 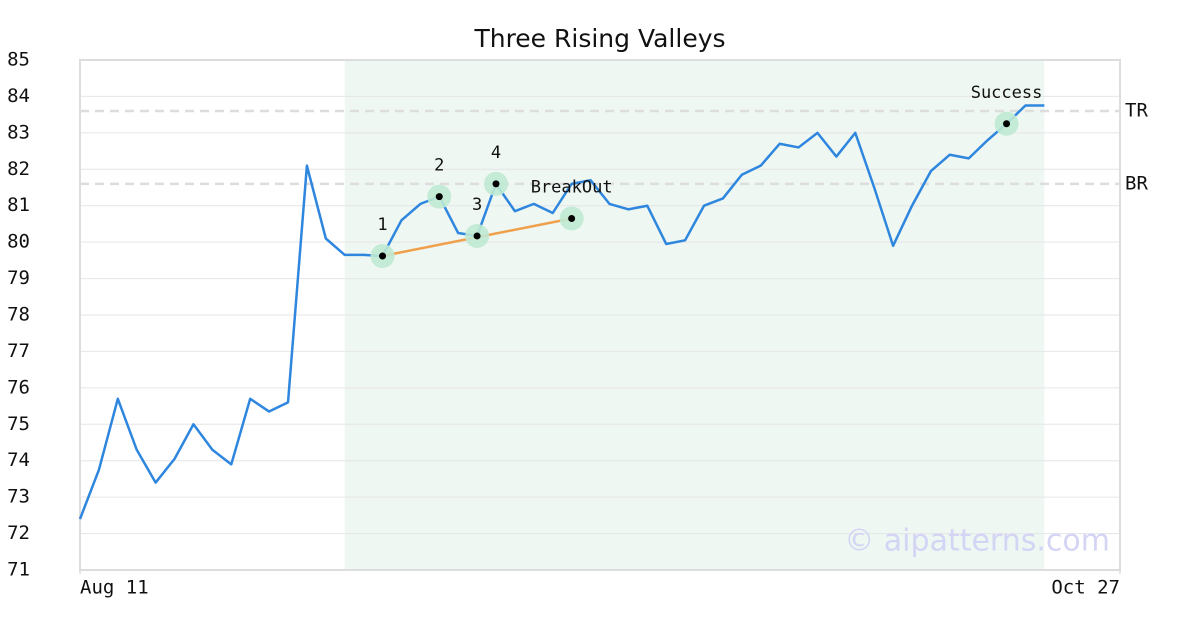 What do you see at coordinates (1007, 93) in the screenshot?
I see `annotation-label: Success` at bounding box center [1007, 93].